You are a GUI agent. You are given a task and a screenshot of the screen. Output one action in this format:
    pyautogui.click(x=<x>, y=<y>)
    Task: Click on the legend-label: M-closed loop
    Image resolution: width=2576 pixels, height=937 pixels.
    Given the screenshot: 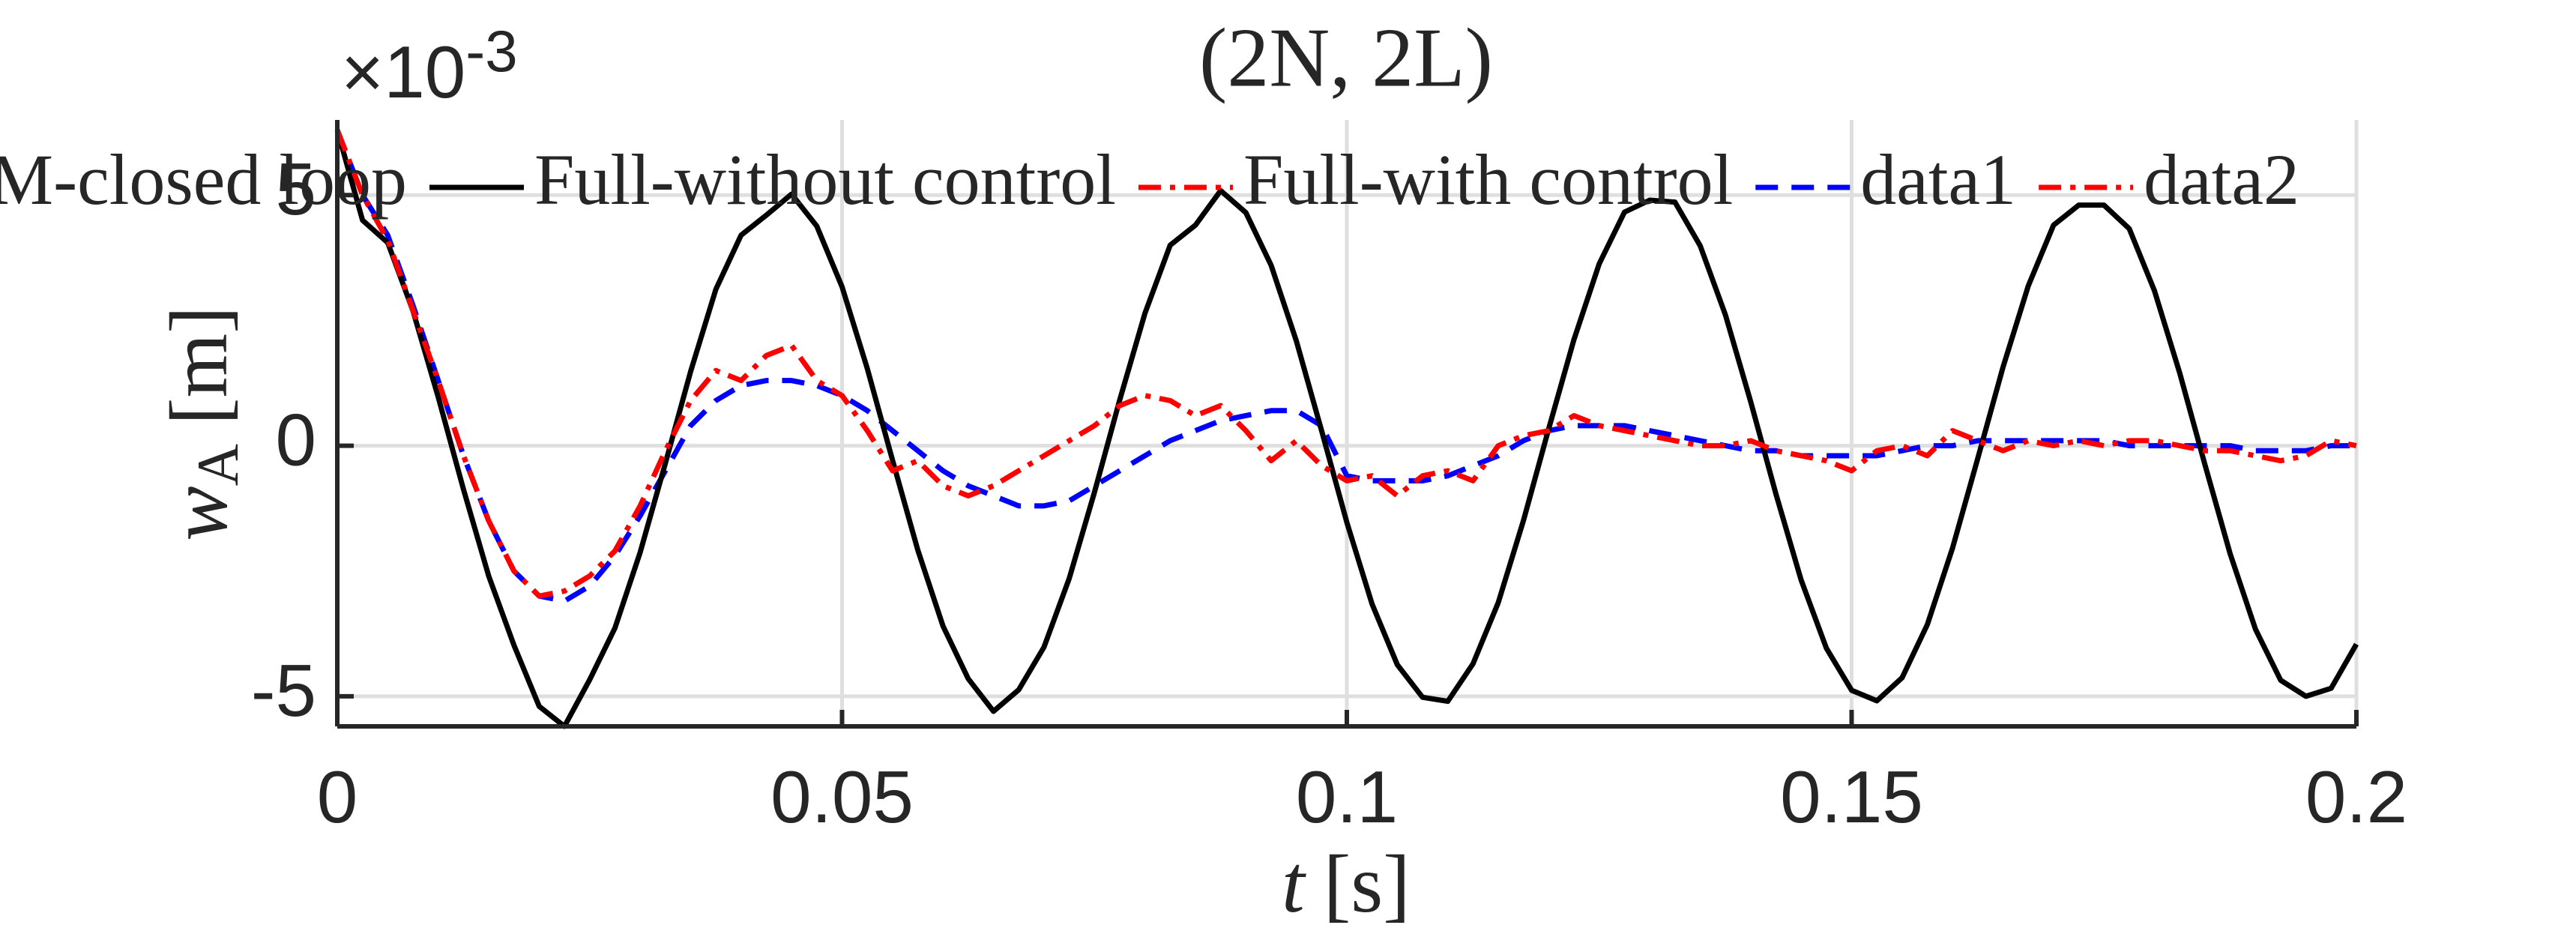 What is the action you would take?
    pyautogui.click(x=204, y=179)
    